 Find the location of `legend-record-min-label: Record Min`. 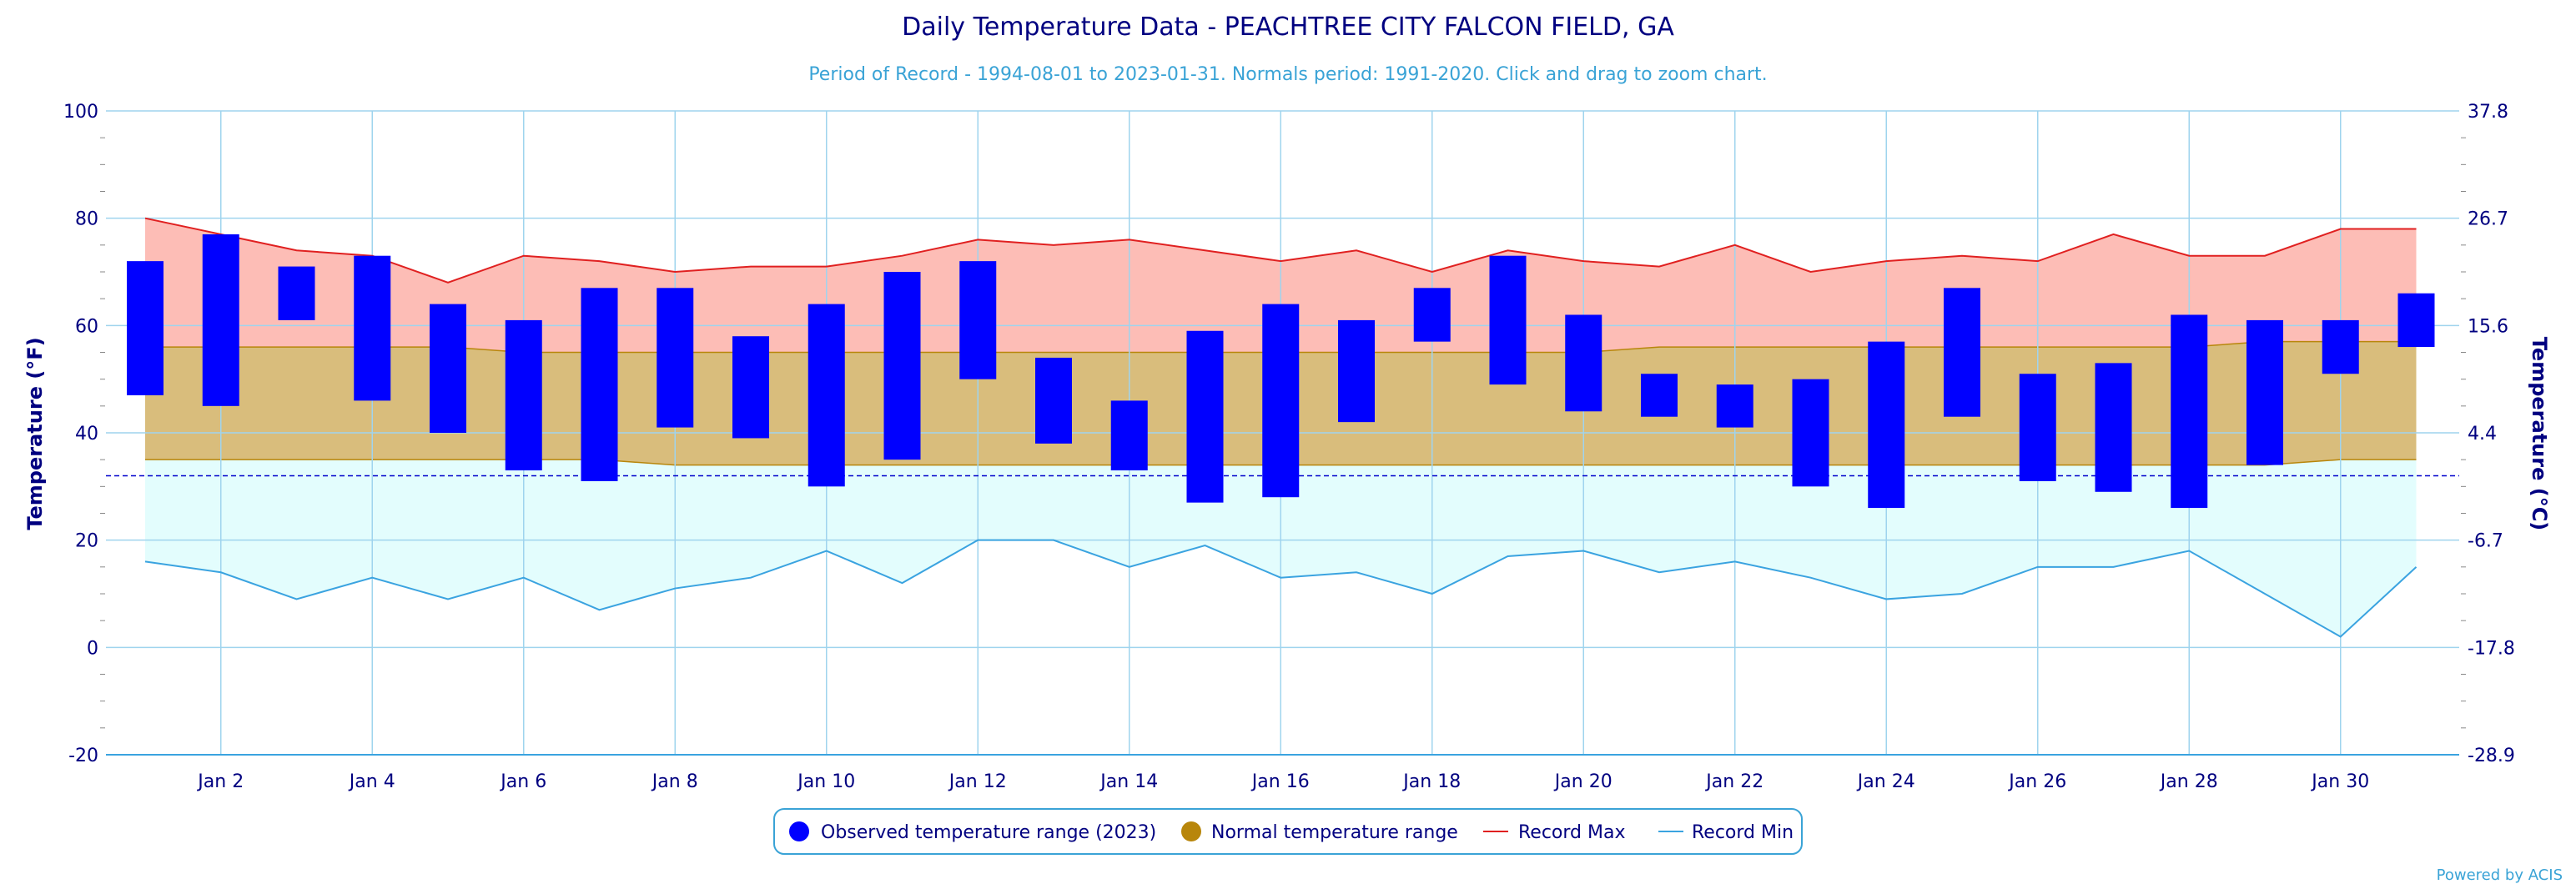

legend-record-min-label: Record Min is located at coordinates (1743, 832).